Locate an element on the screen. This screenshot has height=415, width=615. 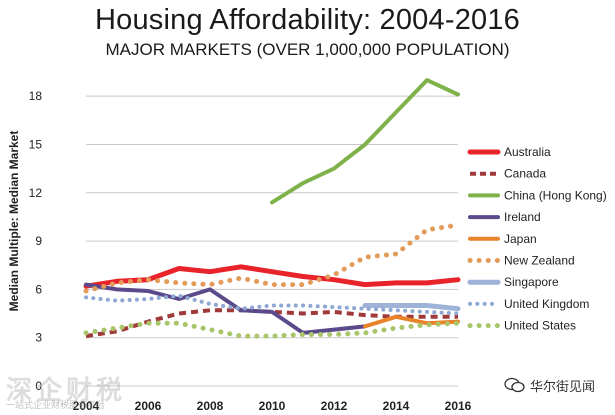
legend-label-united-states: United States is located at coordinates (540, 326).